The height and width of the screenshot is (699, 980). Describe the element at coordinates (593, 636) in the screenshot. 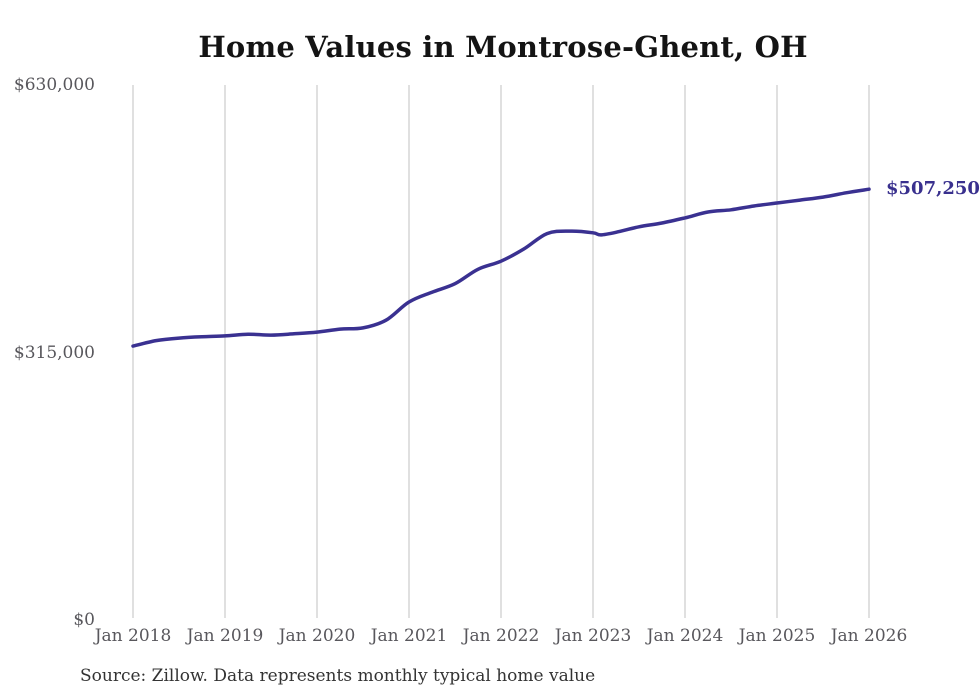

I see `x-axis-tick-label: Jan 2023` at that location.